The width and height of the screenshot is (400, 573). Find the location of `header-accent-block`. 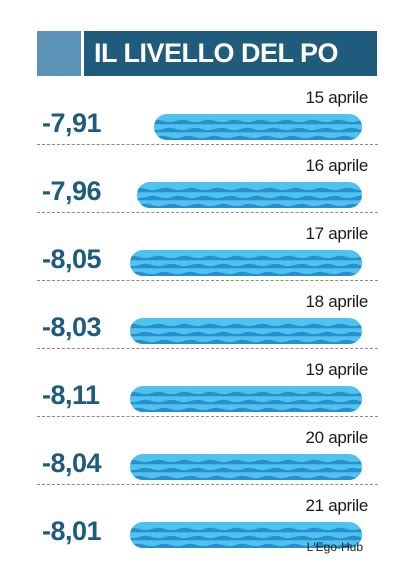

header-accent-block is located at coordinates (59, 53).